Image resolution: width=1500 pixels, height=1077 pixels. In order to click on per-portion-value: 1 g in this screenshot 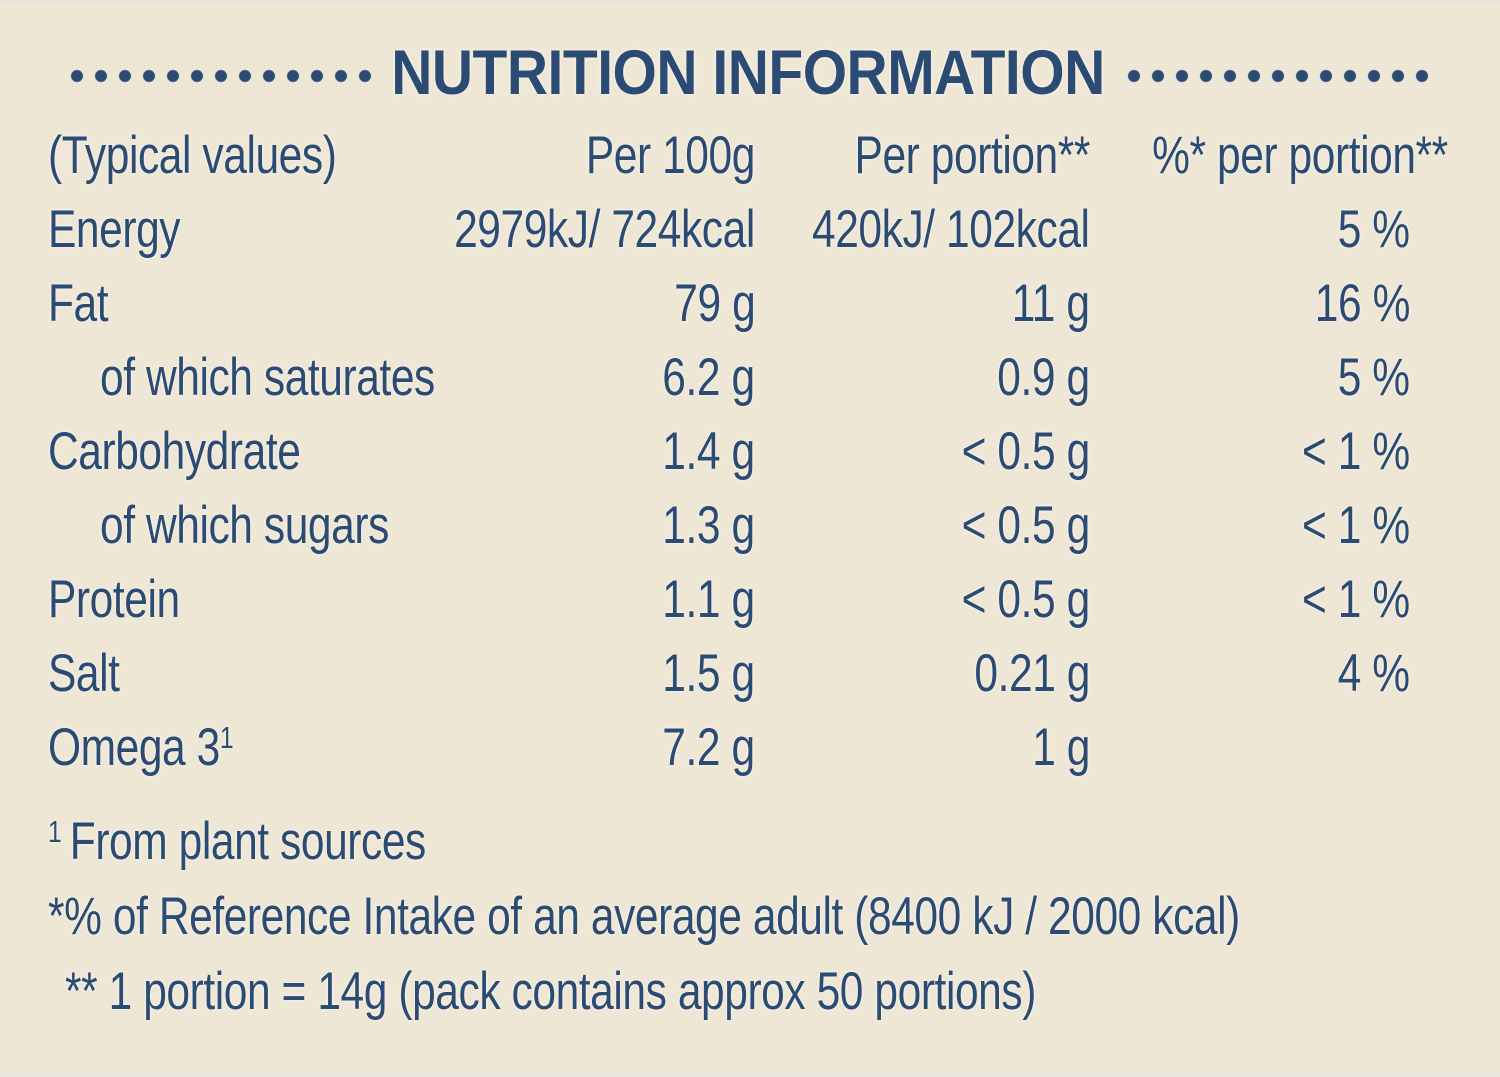, I will do `click(1061, 747)`.